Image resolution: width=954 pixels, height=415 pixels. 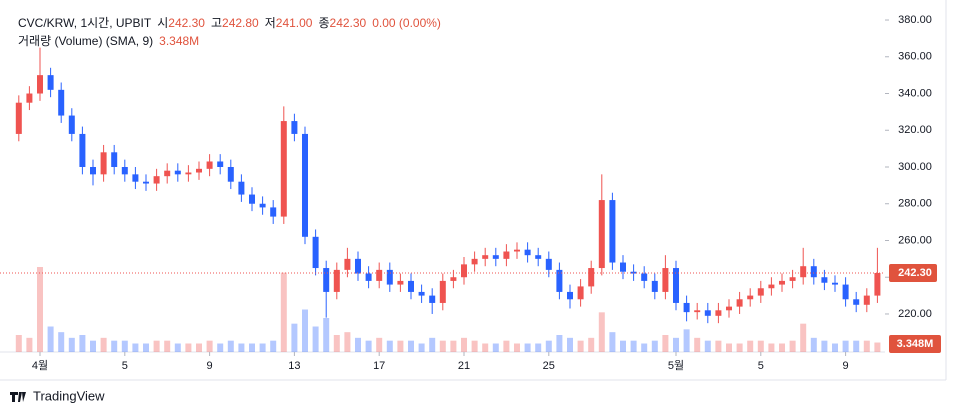 I want to click on y-tick-label: 320.00, so click(x=915, y=130).